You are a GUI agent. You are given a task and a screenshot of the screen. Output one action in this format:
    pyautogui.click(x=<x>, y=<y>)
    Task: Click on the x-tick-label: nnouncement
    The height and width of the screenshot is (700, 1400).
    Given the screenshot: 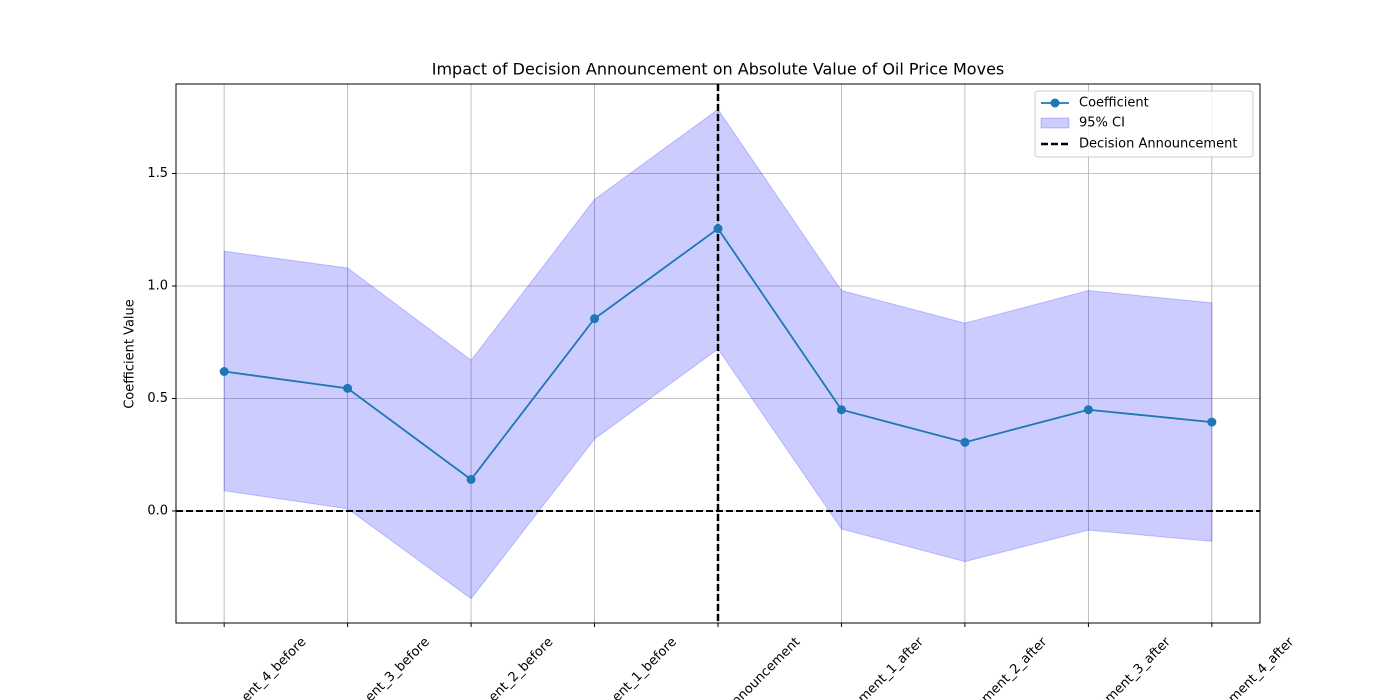 What is the action you would take?
    pyautogui.click(x=766, y=667)
    